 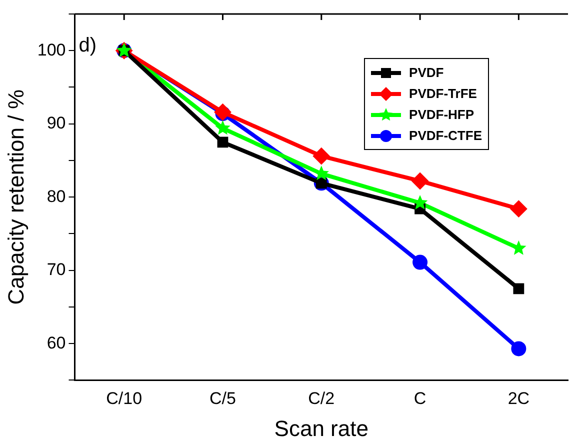 I want to click on x-axis-title: Scan rate, so click(x=321, y=428).